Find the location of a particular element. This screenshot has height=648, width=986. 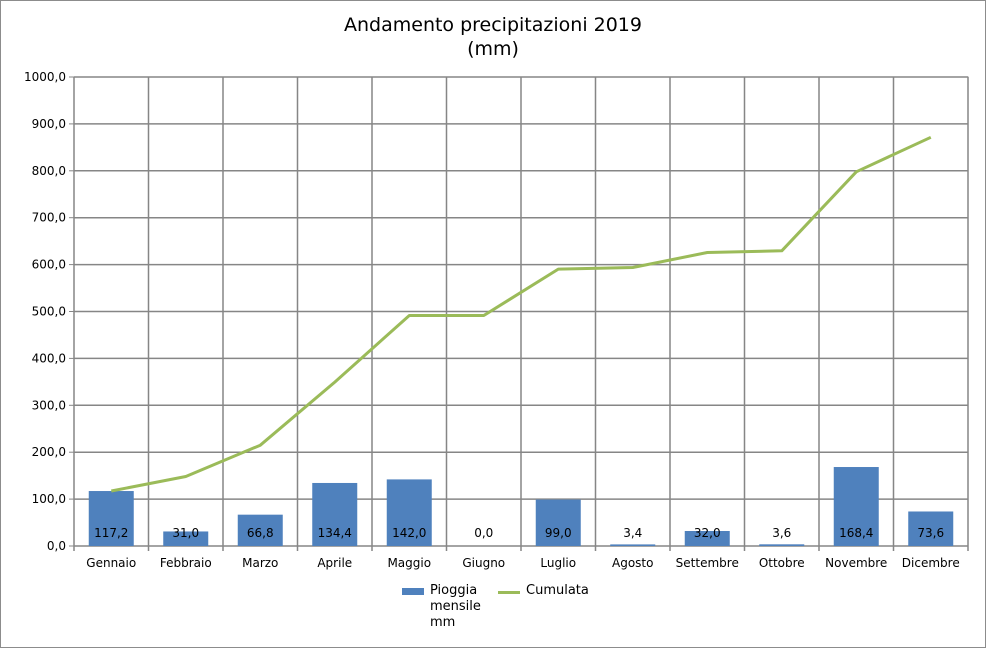

bar-data-label: 117,2 is located at coordinates (111, 533).